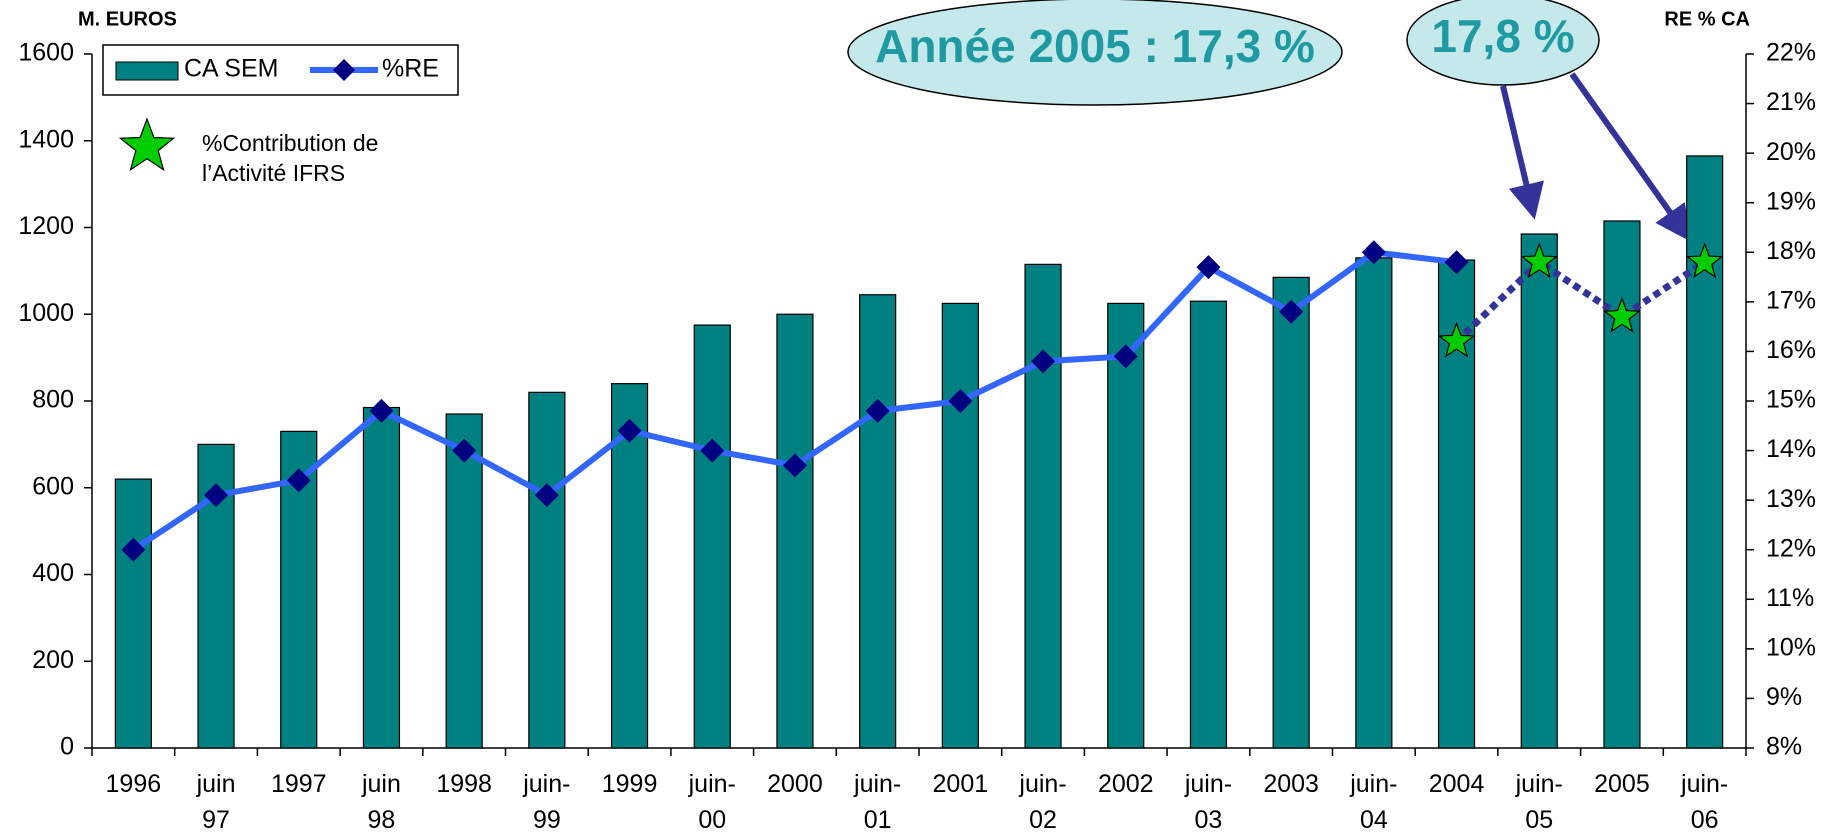 Image resolution: width=1831 pixels, height=838 pixels. Describe the element at coordinates (1622, 784) in the screenshot. I see `x-tick-label: 2005` at that location.